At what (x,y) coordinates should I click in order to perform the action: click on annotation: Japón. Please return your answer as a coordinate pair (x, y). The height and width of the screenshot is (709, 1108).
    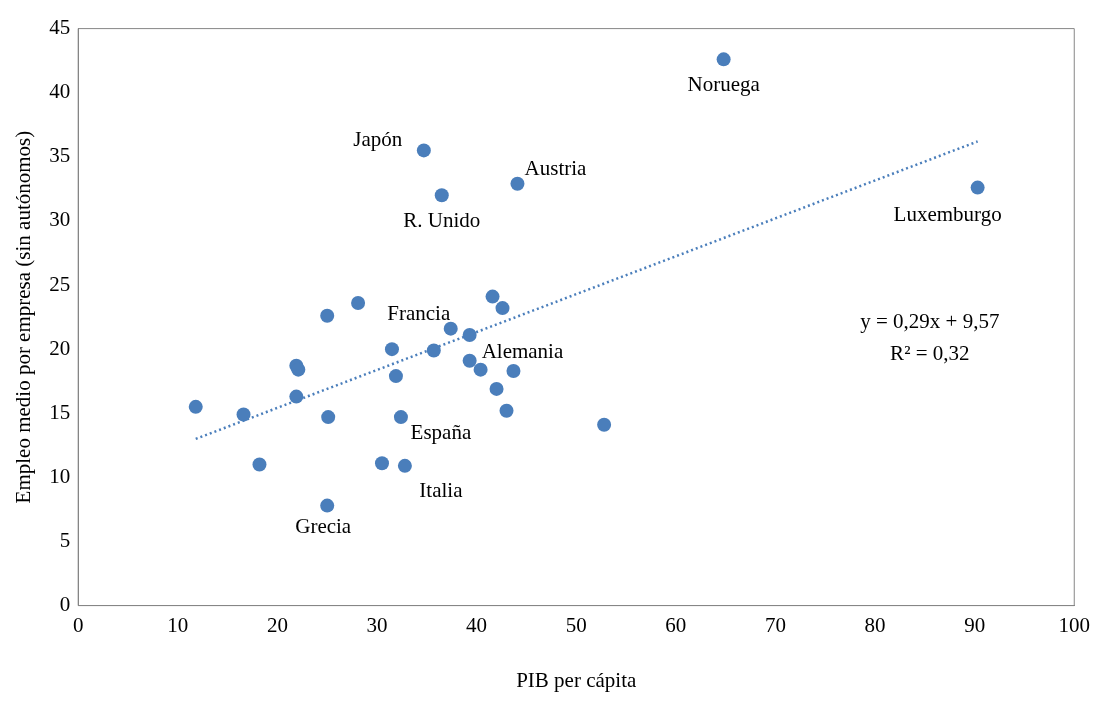
    Looking at the image, I should click on (378, 138).